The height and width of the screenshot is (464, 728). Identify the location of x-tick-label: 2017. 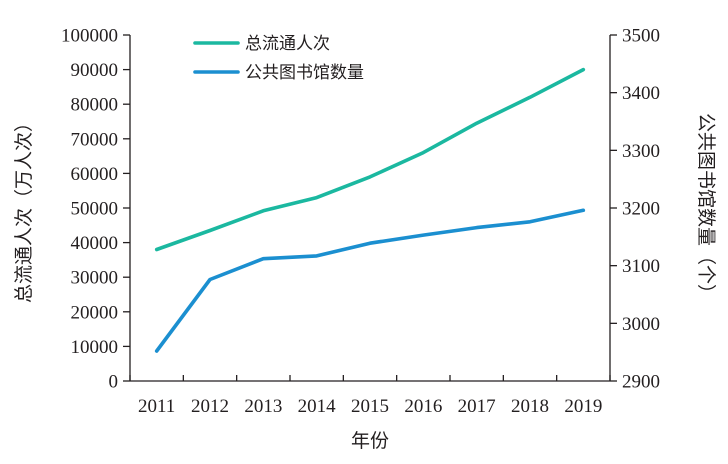
(477, 406).